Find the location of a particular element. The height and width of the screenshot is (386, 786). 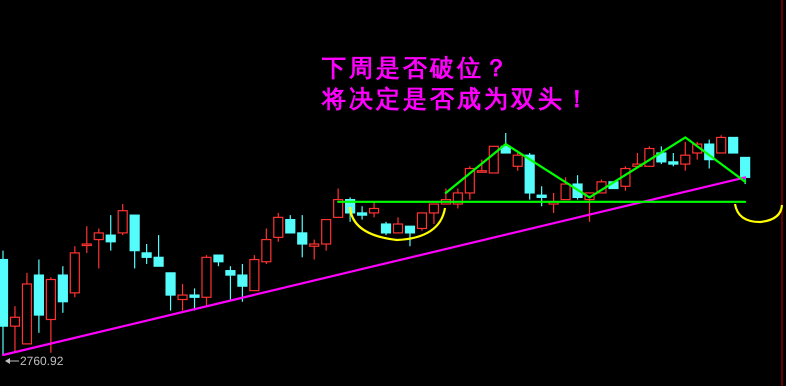

chart-title: 下周是否破位？ is located at coordinates (416, 67).